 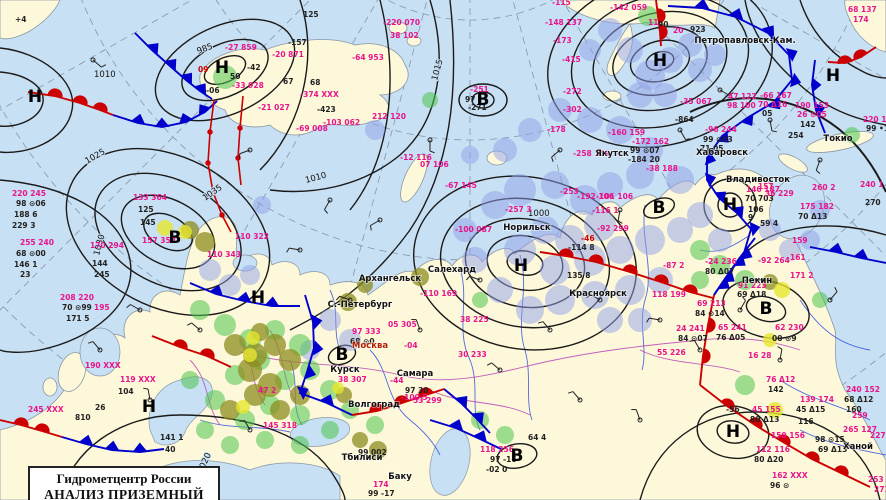 I want to click on station-value: -56, so click(x=733, y=409).